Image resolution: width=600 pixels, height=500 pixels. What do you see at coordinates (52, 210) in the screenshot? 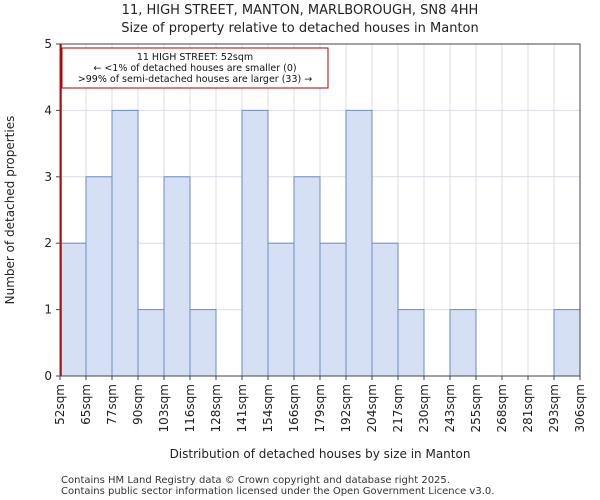
I see `y-axis-ticks: 0 1 2 3 4 5` at bounding box center [52, 210].